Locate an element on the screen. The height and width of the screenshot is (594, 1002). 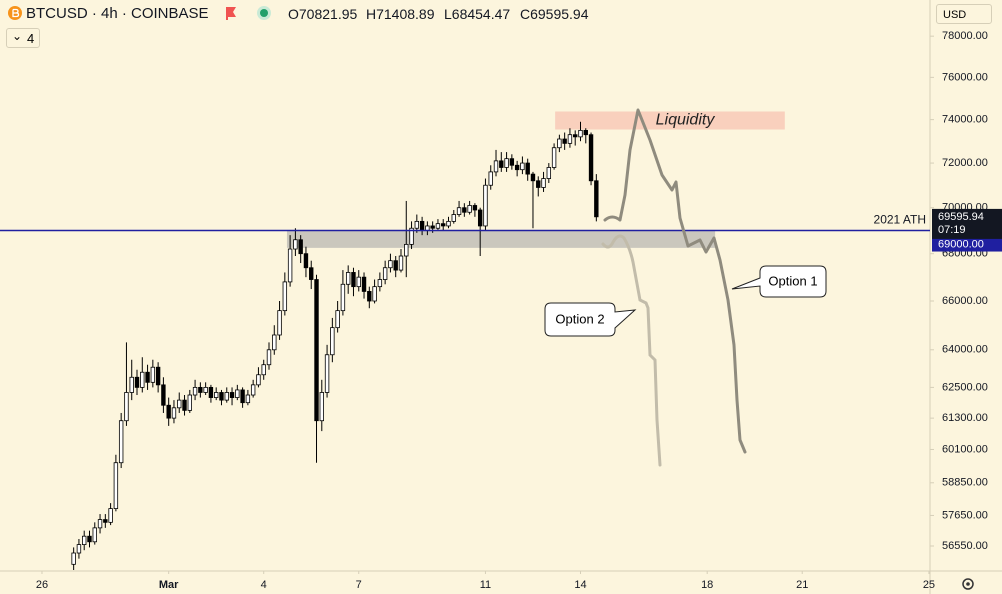
y-tick-label: 60100.00 is located at coordinates (965, 449).